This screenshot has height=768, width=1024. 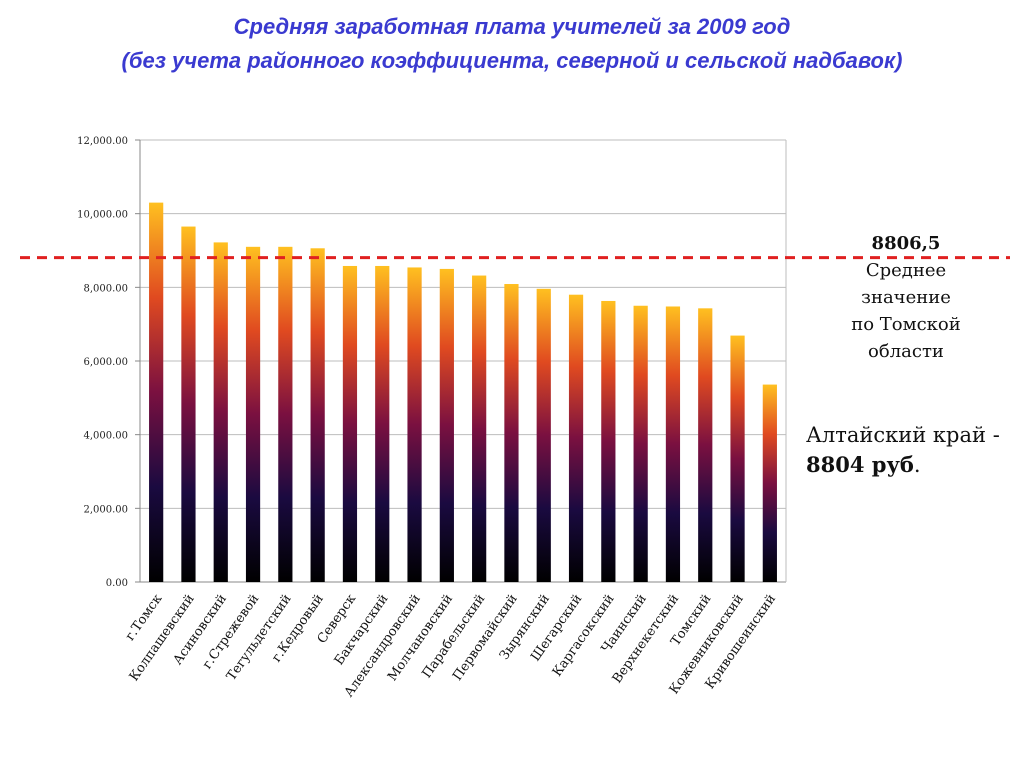 I want to click on average-caption-line: области, so click(x=906, y=351).